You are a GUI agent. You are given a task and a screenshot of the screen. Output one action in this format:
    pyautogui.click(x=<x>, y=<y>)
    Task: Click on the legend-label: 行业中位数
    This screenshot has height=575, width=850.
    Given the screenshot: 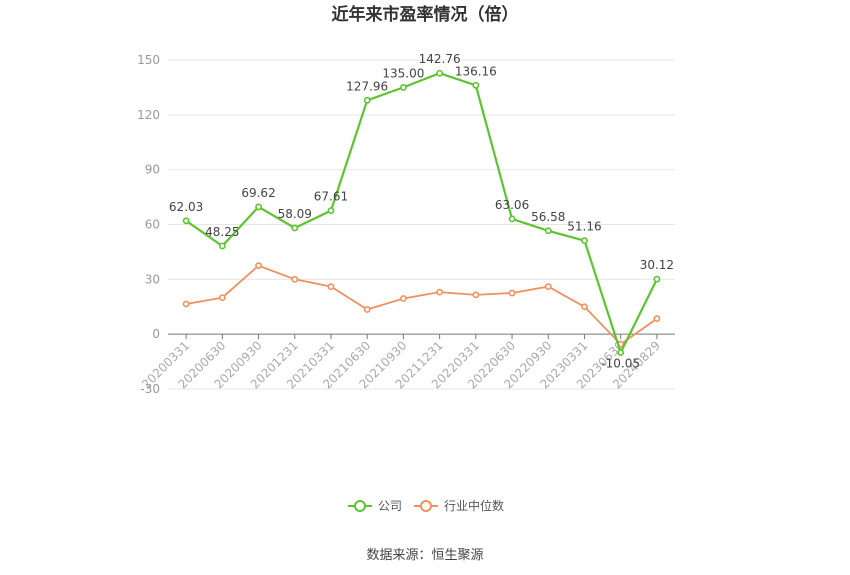 What is the action you would take?
    pyautogui.click(x=474, y=505)
    